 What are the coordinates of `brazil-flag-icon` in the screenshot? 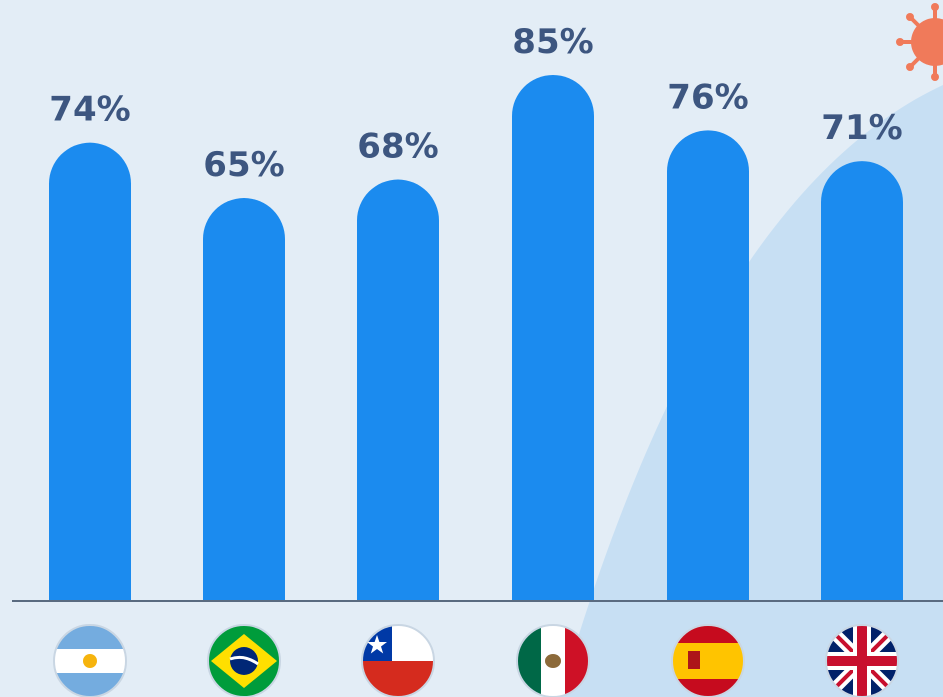 It's located at (244, 660).